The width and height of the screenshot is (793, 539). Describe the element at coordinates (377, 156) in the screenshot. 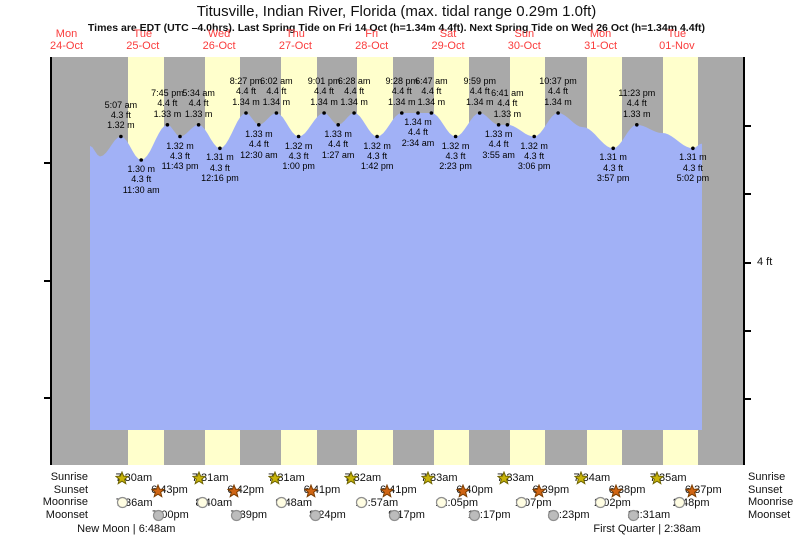

I see `tide-label-low: 1.32 m 4.3 ft 1:42 pm` at that location.